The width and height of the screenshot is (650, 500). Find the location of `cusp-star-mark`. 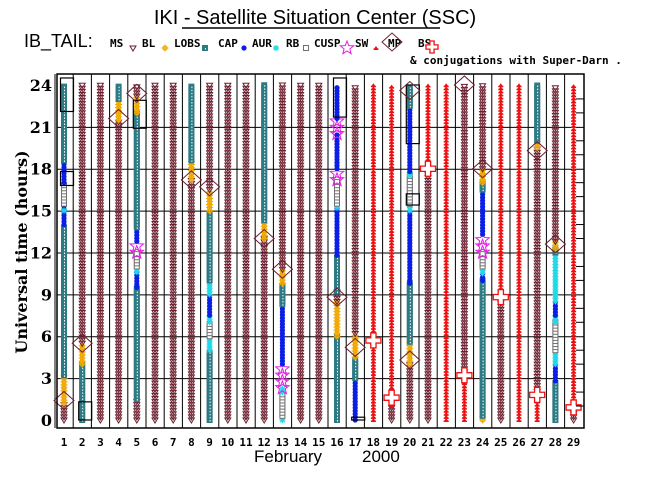

cusp-star-mark is located at coordinates (136, 252).